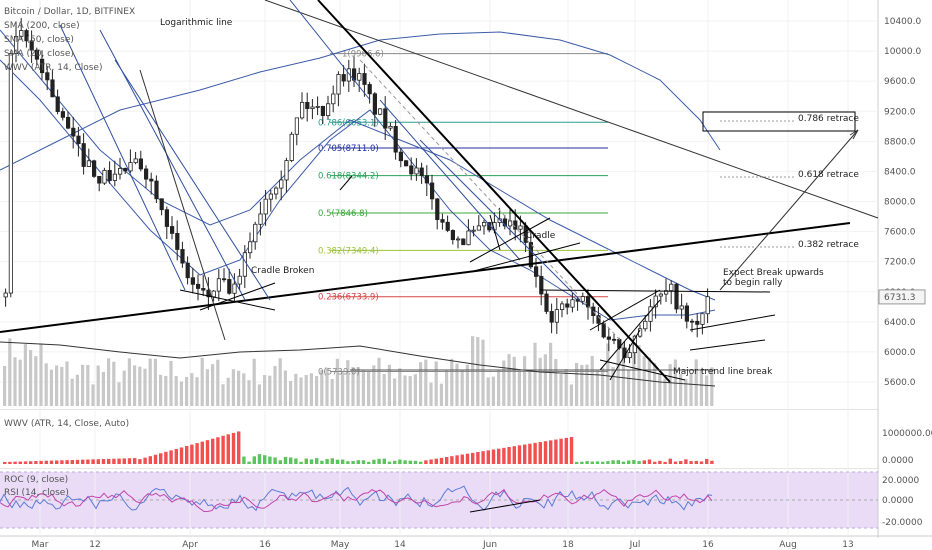  Describe the element at coordinates (346, 183) in the screenshot. I see `small-arrow-line` at that location.